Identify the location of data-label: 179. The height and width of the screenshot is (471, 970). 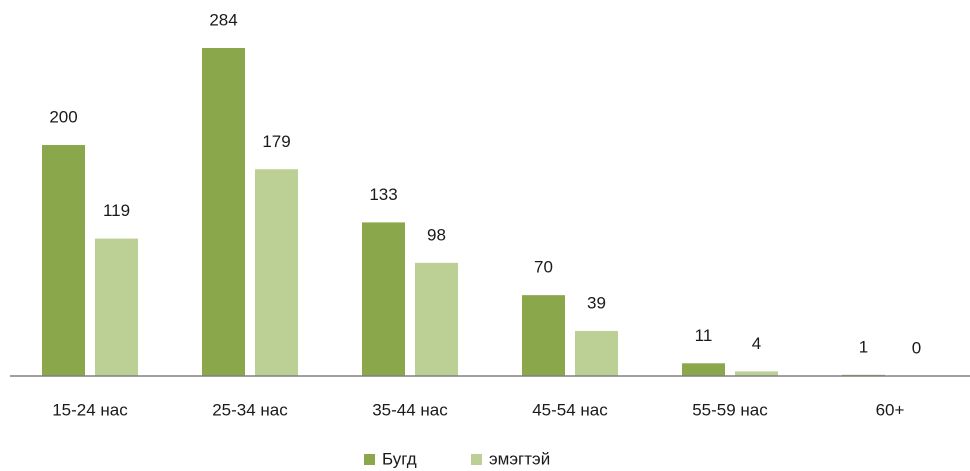
(276, 141).